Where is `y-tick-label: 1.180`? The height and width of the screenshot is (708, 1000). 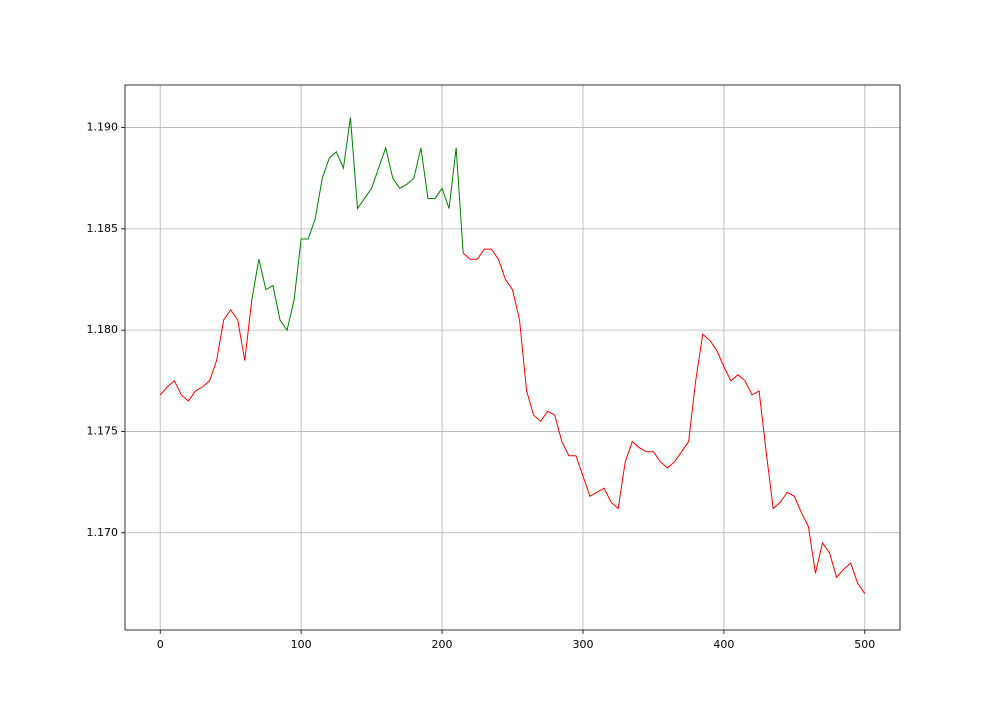 y-tick-label: 1.180 is located at coordinates (103, 329).